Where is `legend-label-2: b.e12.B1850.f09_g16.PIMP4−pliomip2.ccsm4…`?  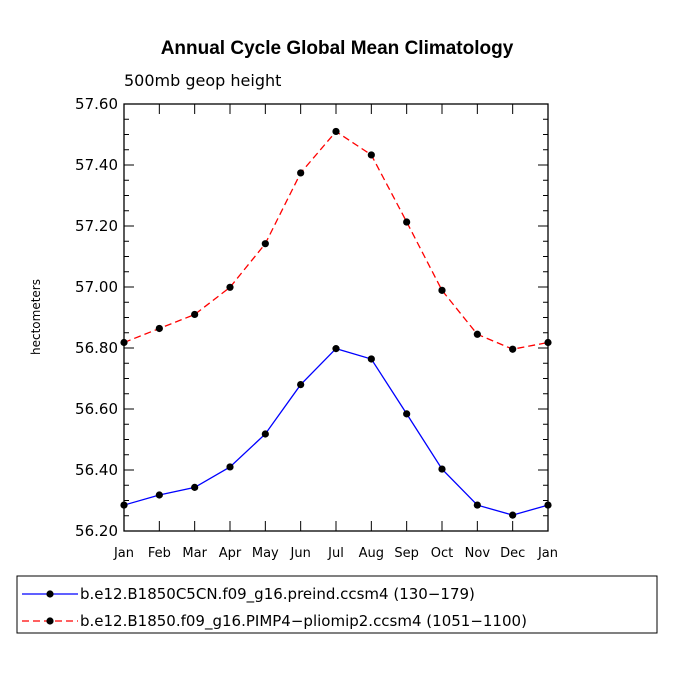
legend-label-2: b.e12.B1850.f09_g16.PIMP4−pliomip2.ccsm4… is located at coordinates (303, 621).